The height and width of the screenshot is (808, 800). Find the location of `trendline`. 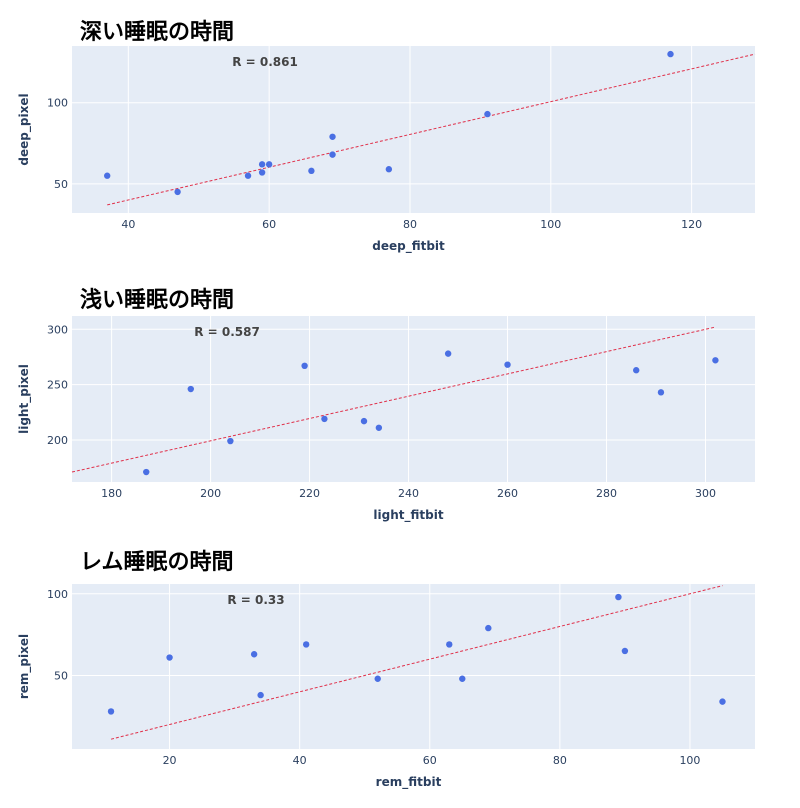

trendline is located at coordinates (416, 662).